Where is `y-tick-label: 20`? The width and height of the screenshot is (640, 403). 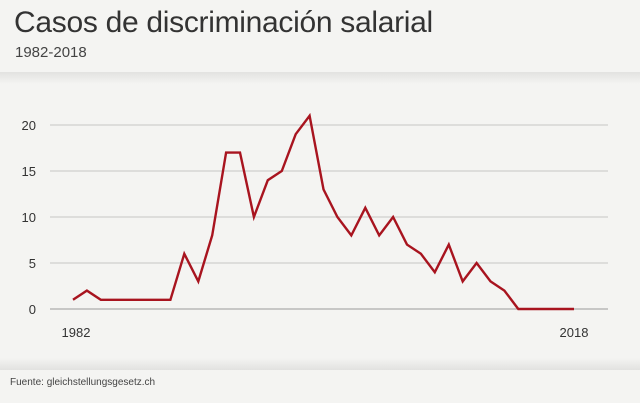 y-tick-label: 20 is located at coordinates (29, 125).